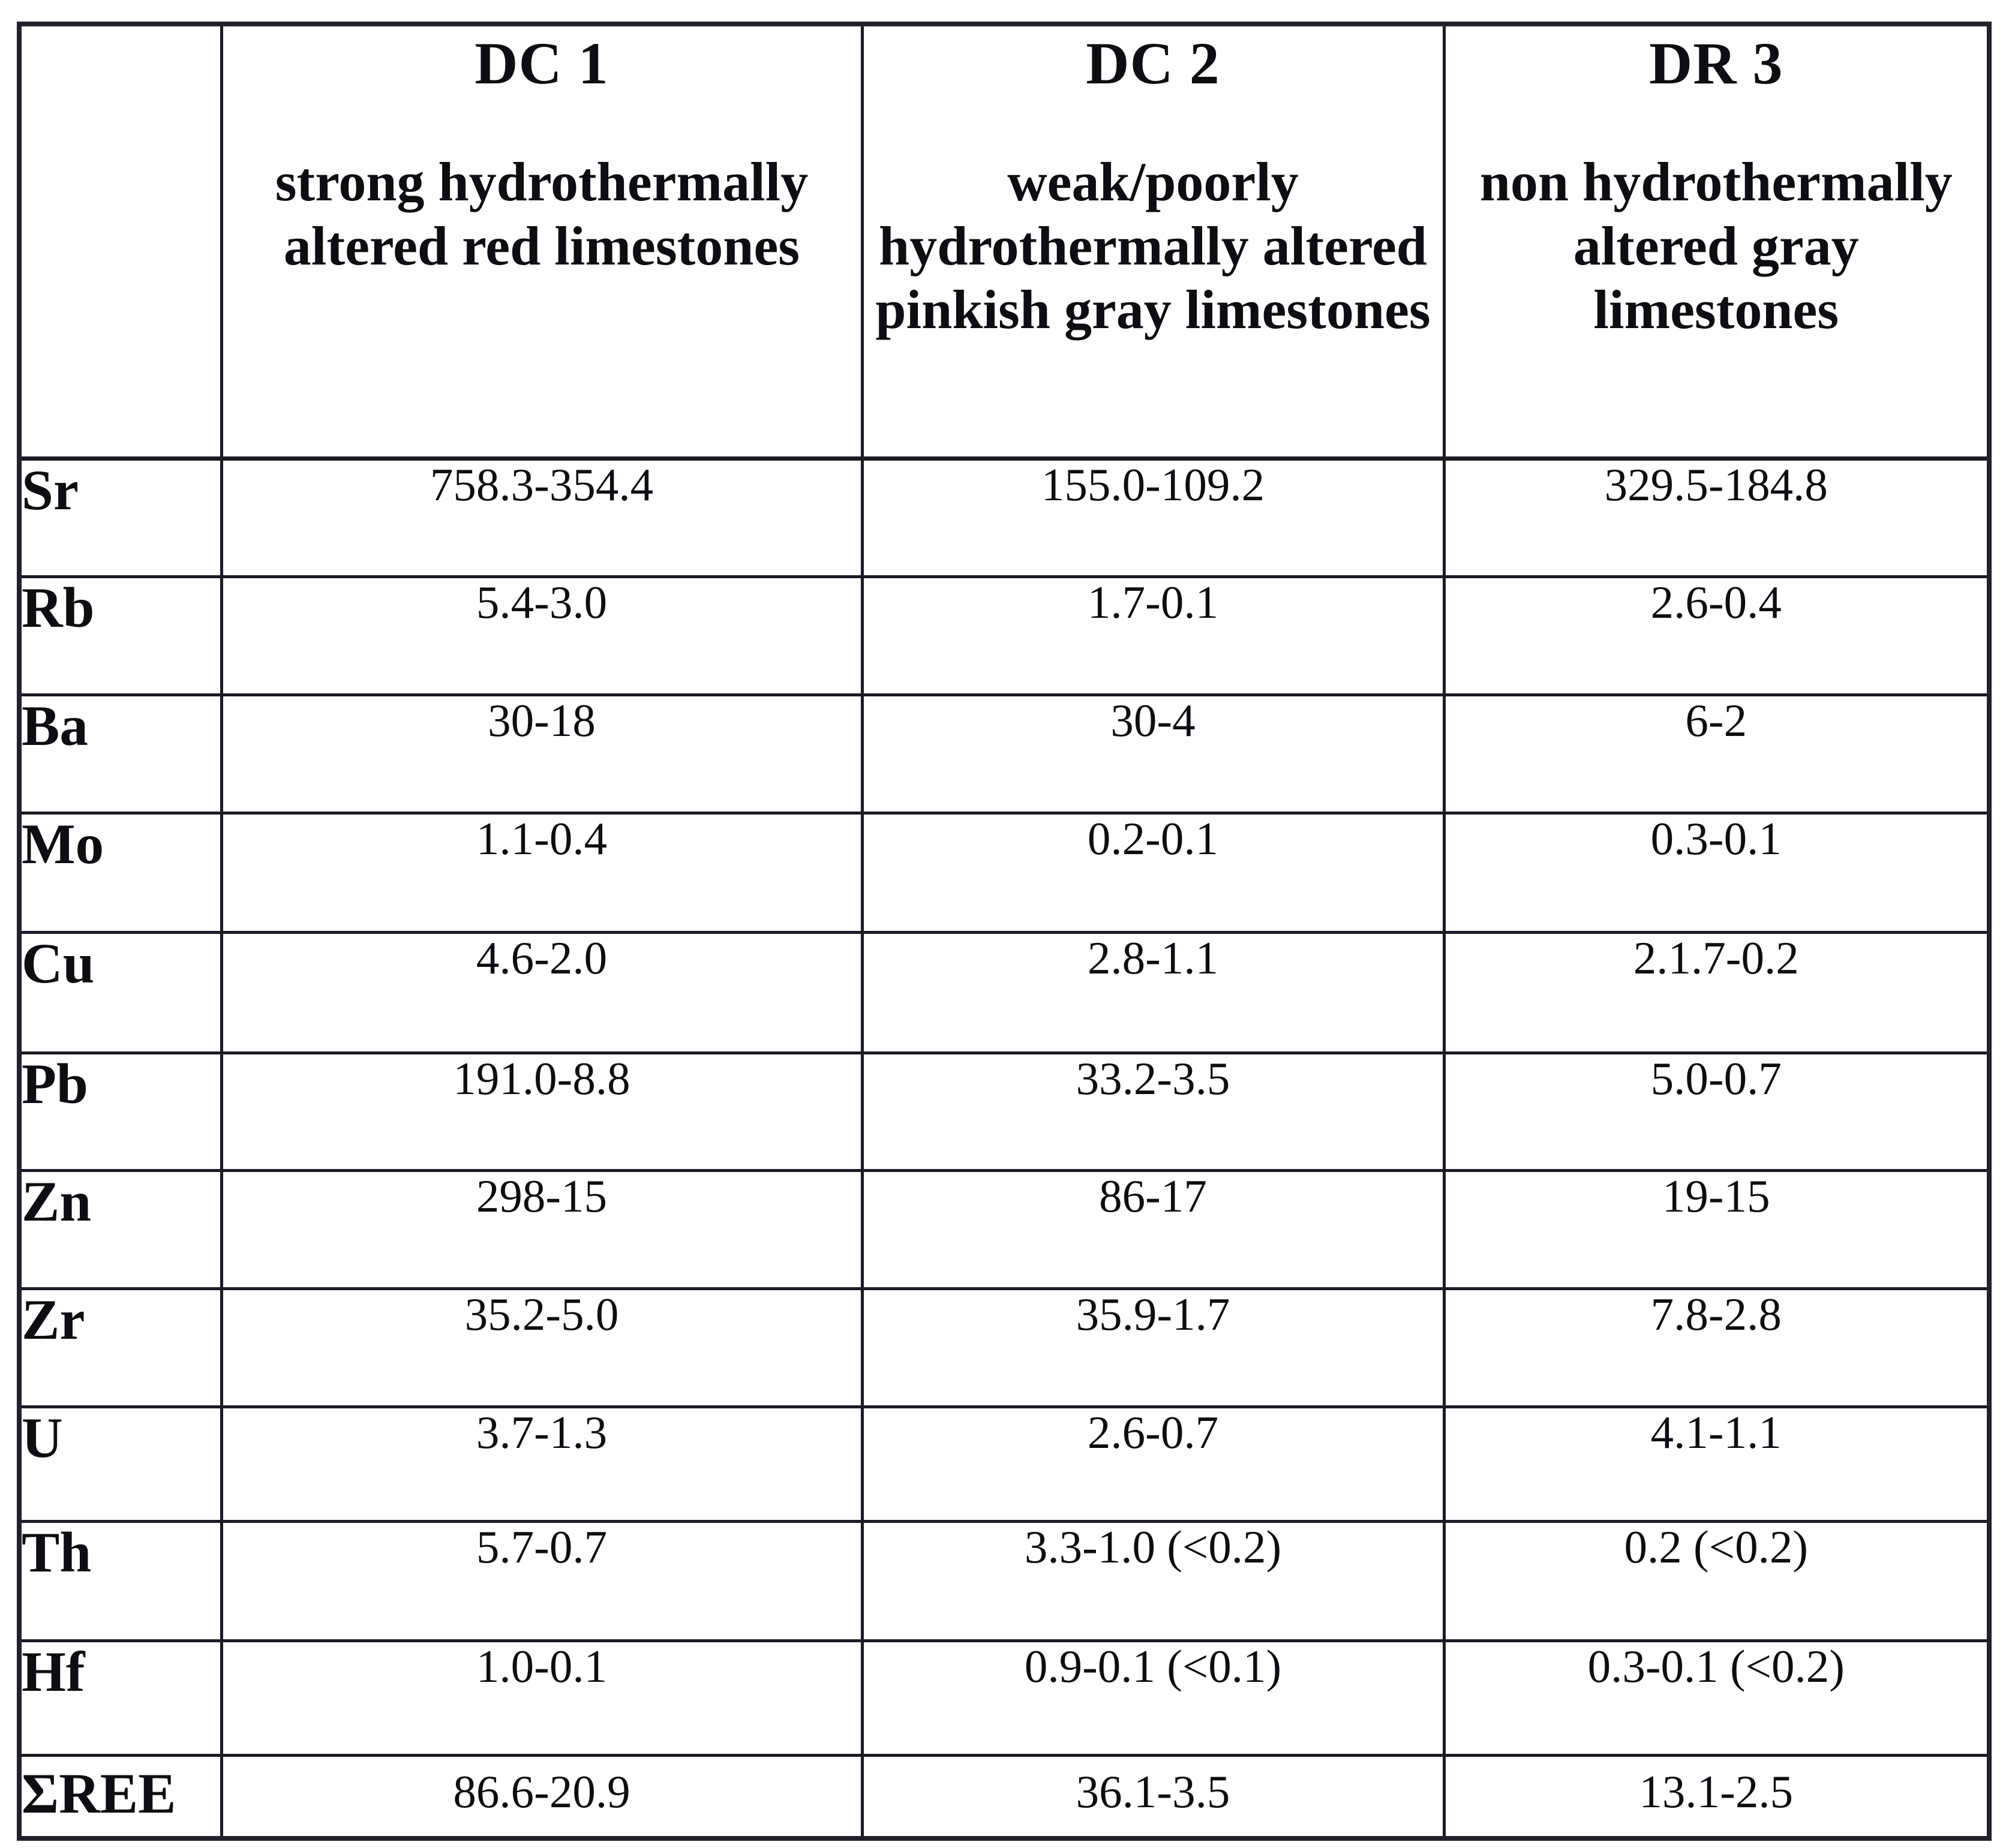  I want to click on value-cell: 191.0-8.8, so click(542, 1111).